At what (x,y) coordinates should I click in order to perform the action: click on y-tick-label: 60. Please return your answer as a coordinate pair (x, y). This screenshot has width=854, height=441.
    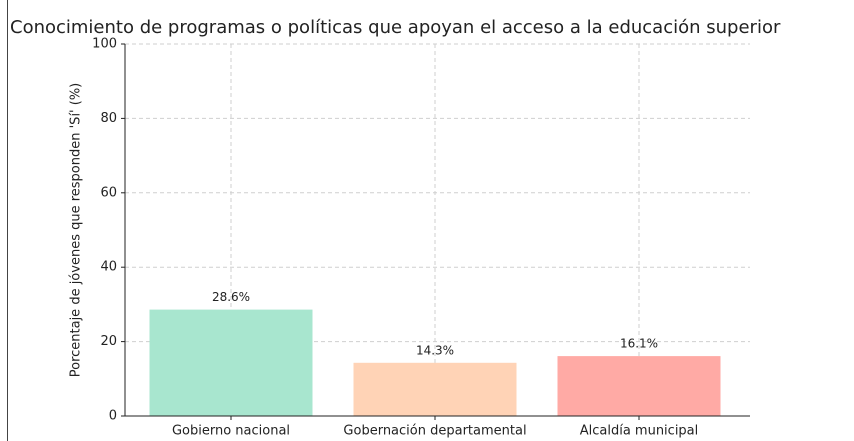
    Looking at the image, I should click on (108, 192).